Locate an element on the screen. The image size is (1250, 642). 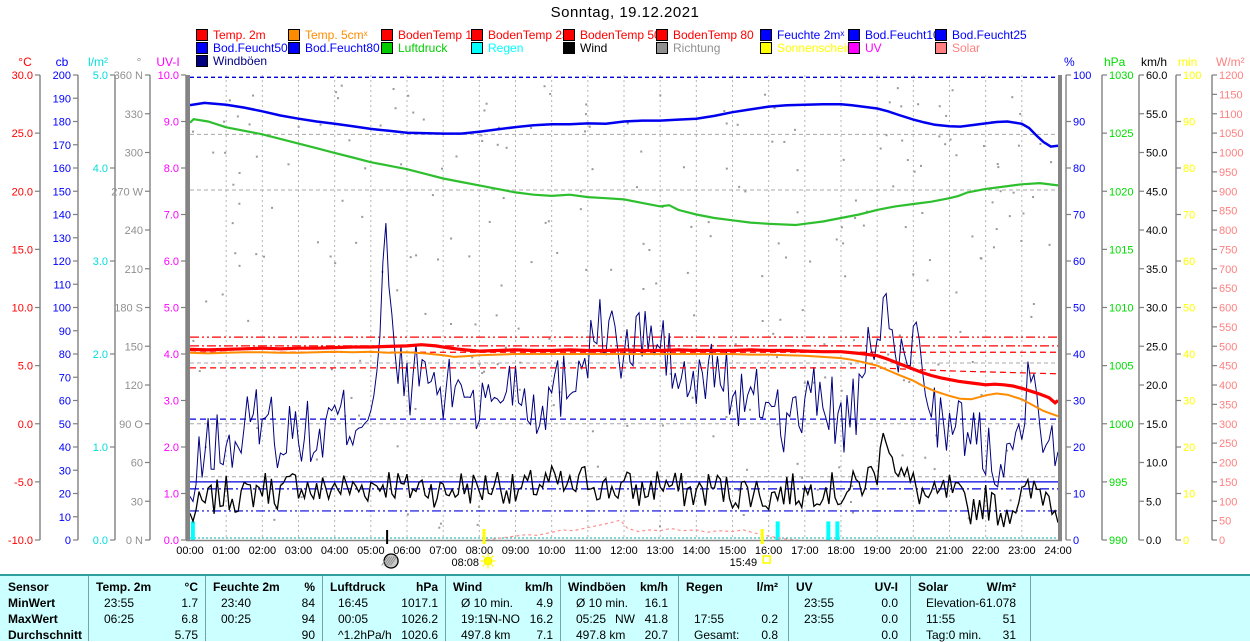
table-cell-value: 20.7 is located at coordinates (656, 635).